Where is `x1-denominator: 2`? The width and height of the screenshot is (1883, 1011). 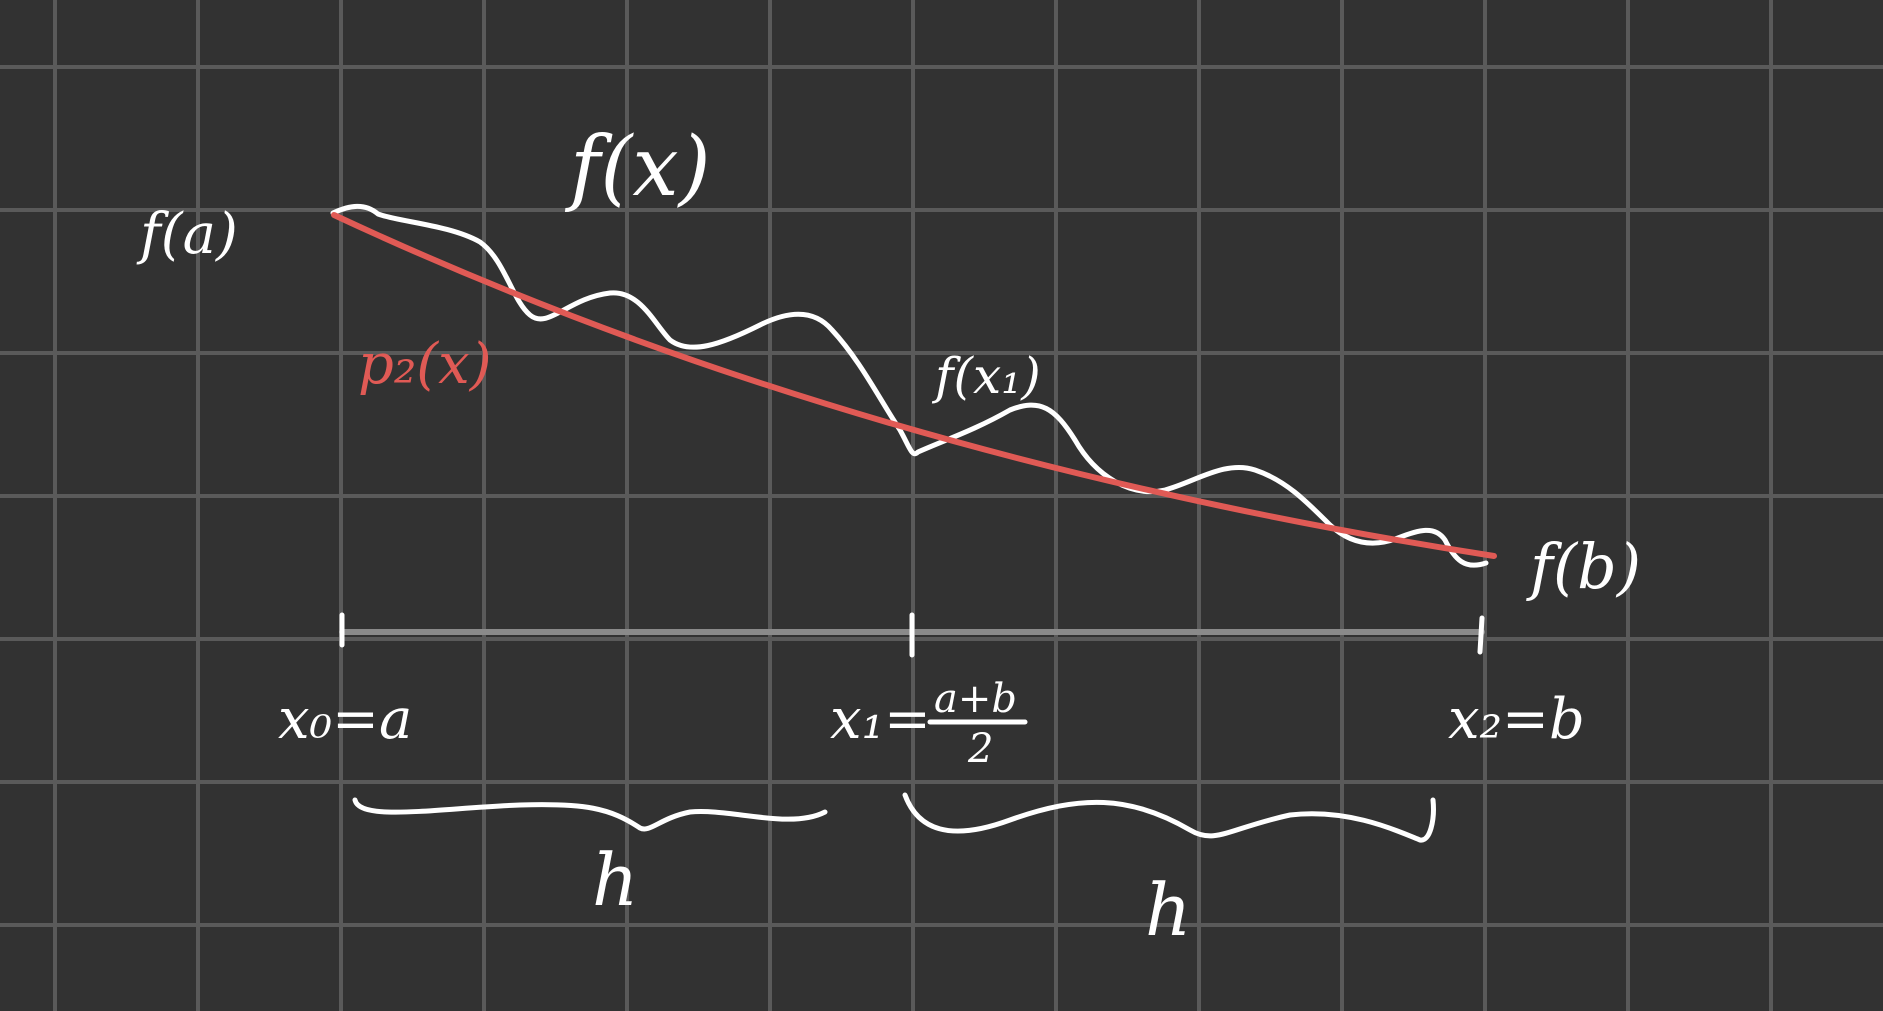 x1-denominator: 2 is located at coordinates (980, 749).